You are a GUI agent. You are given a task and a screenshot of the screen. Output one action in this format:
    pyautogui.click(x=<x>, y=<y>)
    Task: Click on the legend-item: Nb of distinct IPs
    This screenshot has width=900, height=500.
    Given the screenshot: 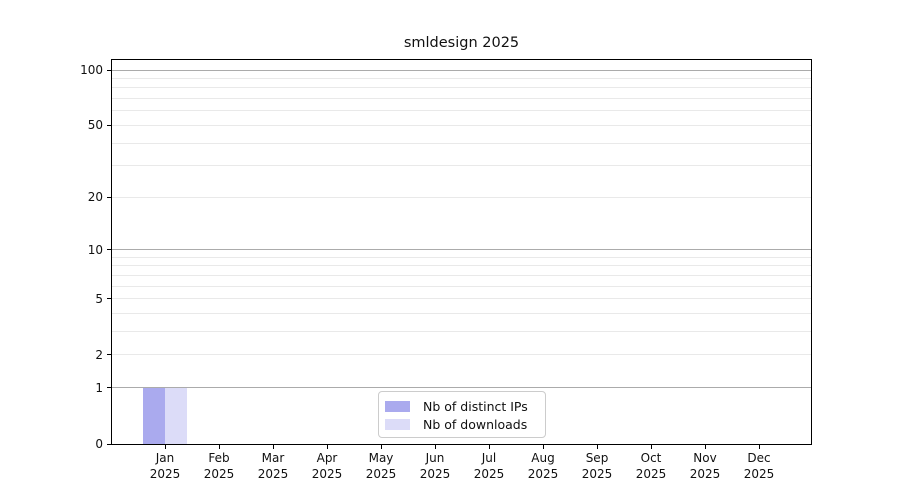 What is the action you would take?
    pyautogui.click(x=465, y=406)
    